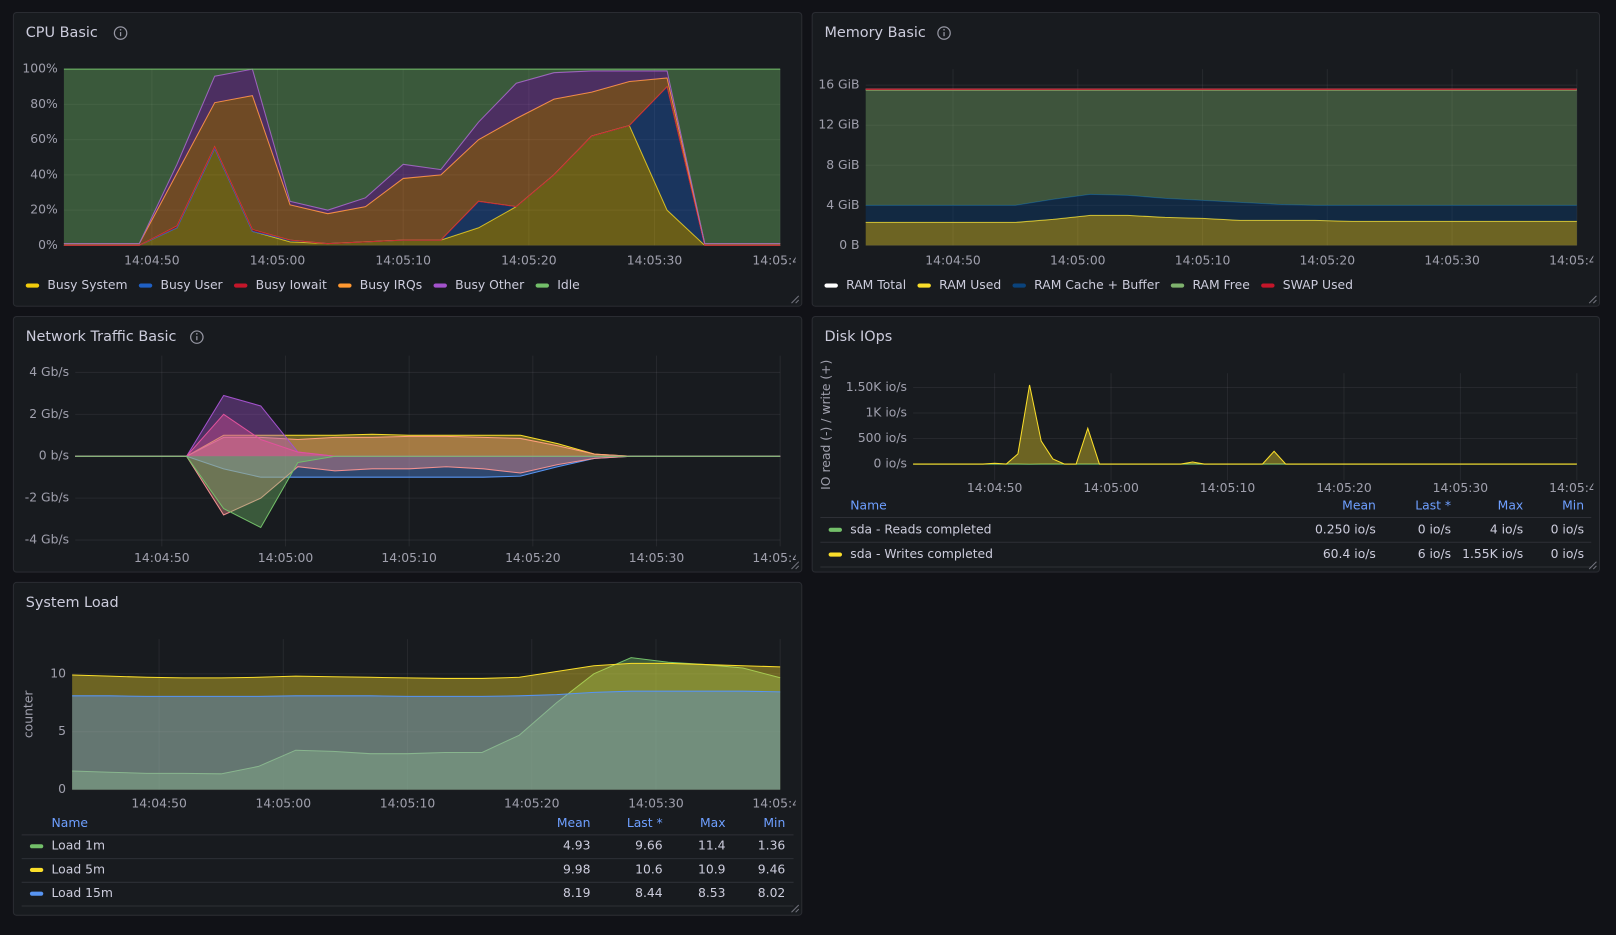 Image resolution: width=1616 pixels, height=935 pixels. Describe the element at coordinates (649, 869) in the screenshot. I see `table-cell: 10.6` at that location.